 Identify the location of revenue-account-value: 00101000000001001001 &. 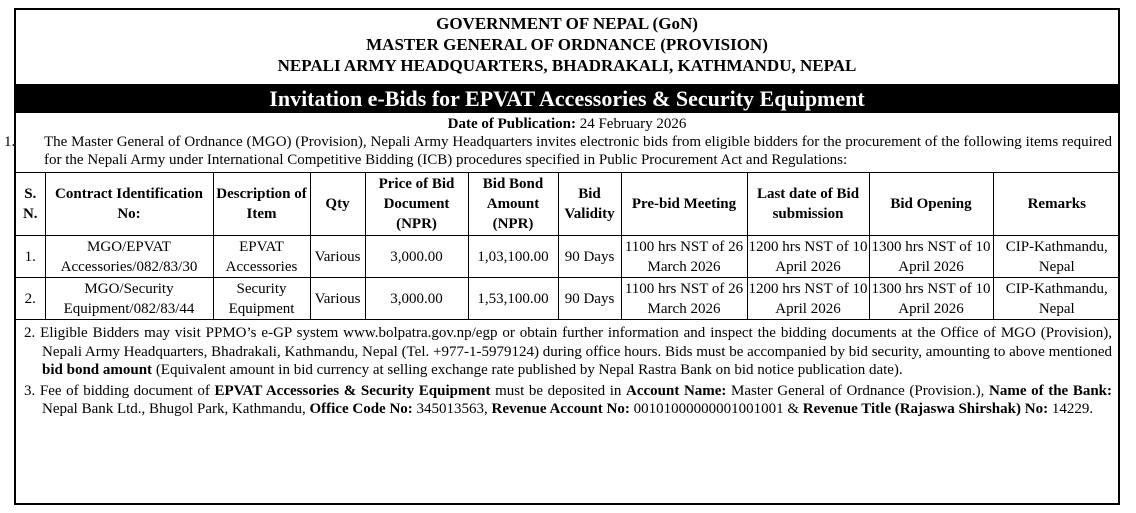
(716, 409).